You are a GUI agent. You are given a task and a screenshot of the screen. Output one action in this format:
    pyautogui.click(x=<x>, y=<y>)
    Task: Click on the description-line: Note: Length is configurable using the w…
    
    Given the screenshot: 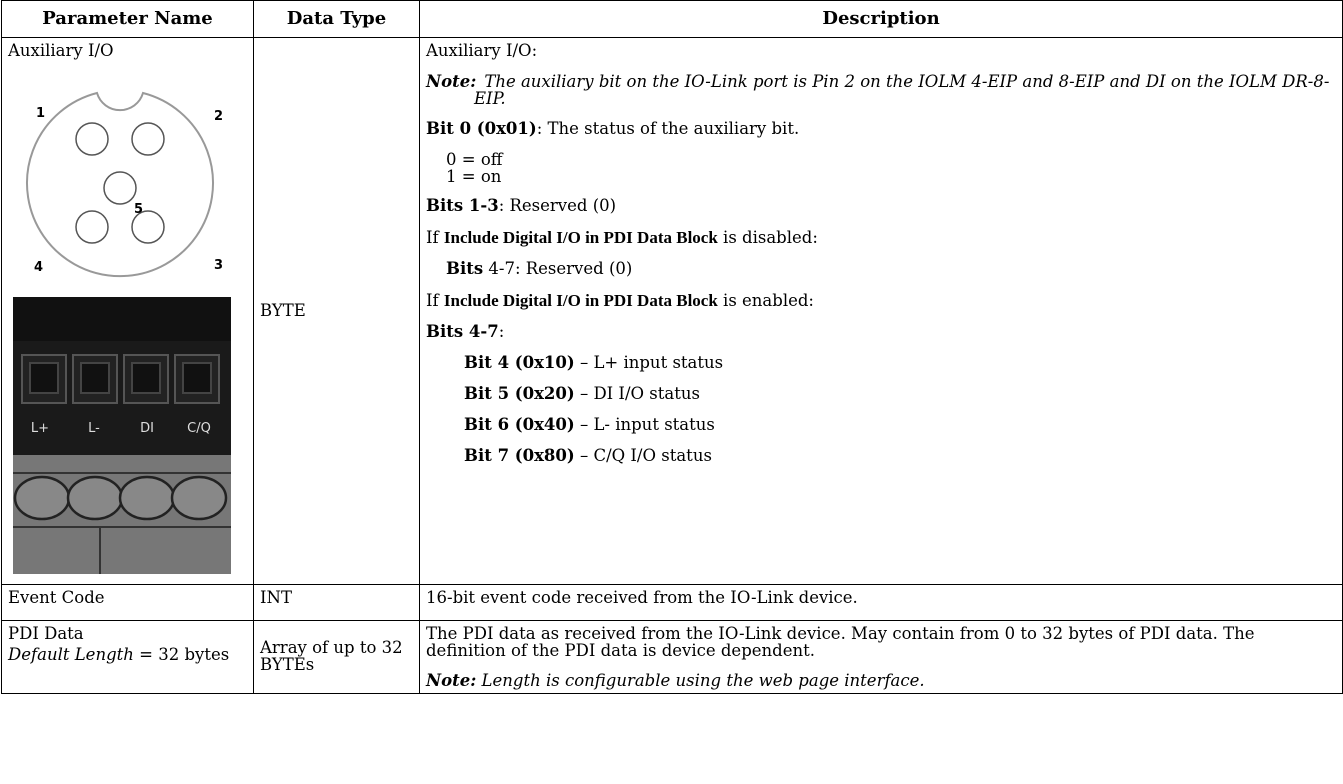 What is the action you would take?
    pyautogui.click(x=881, y=680)
    